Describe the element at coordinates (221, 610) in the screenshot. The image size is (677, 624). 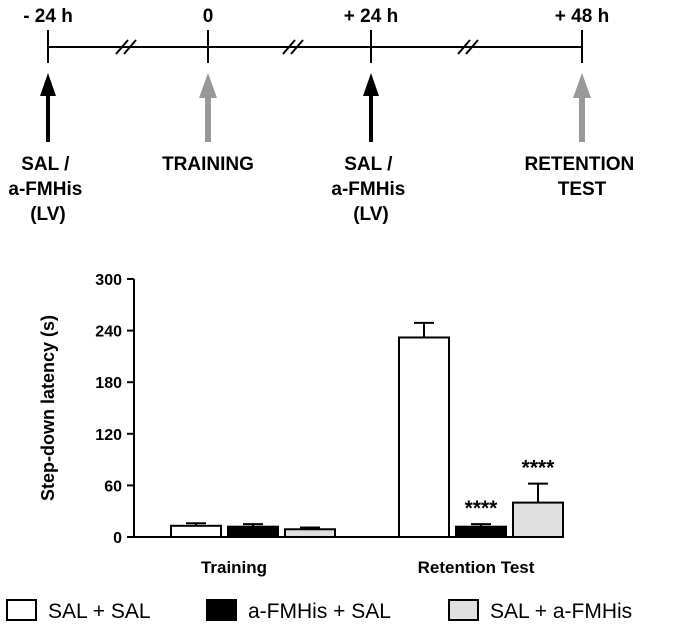
I see `legend-swatch-afmhis-sal` at that location.